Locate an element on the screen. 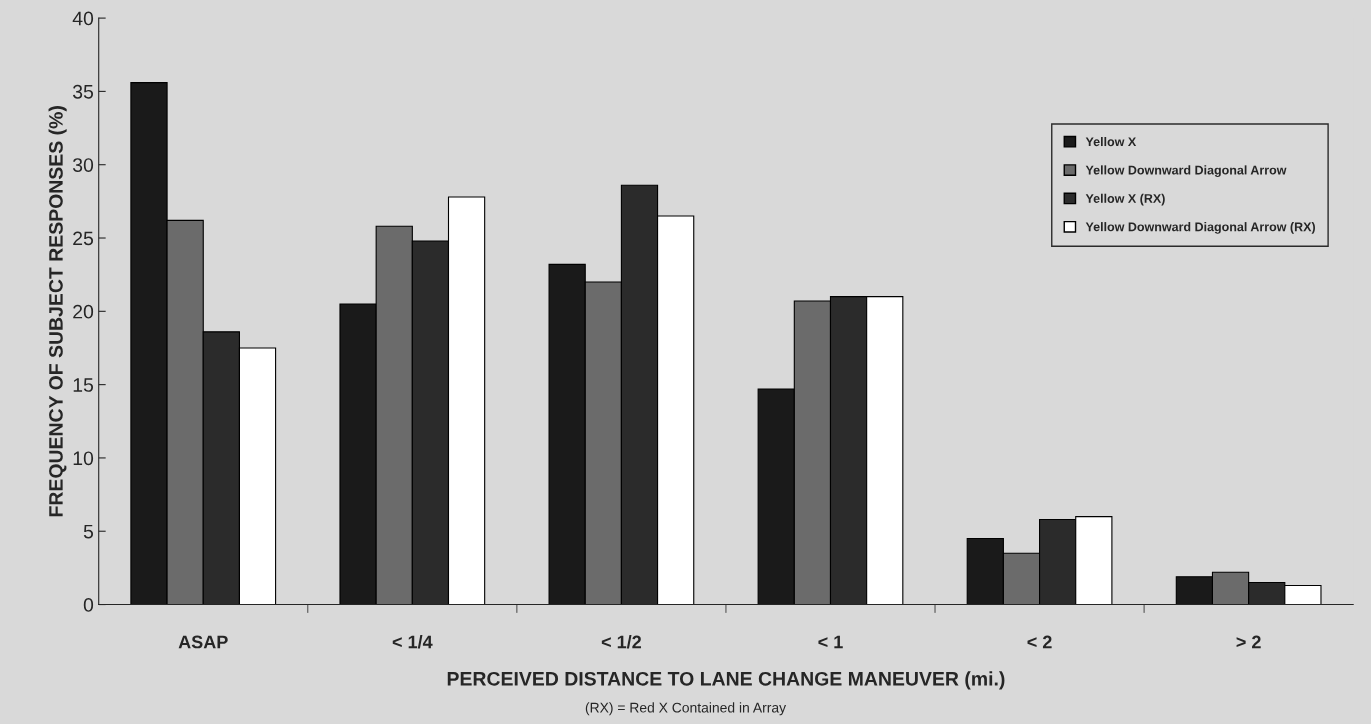  y-axis-title: FREQUENCY OF SUBJECT RESPONSES (%) is located at coordinates (57, 311).